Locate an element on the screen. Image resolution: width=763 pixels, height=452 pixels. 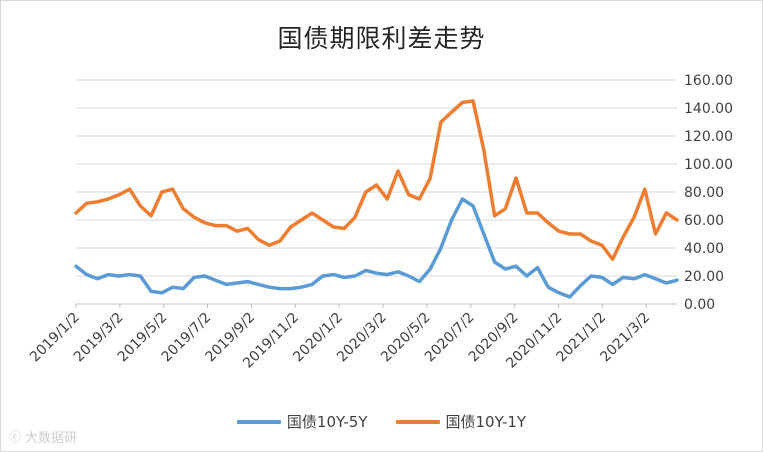
y-tick-label: 60.00 is located at coordinates (704, 221).